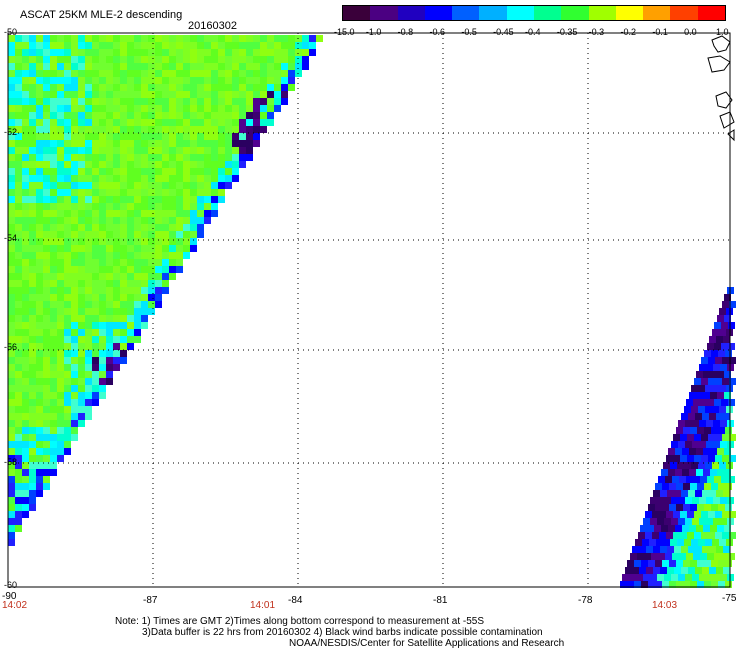 This screenshot has height=650, width=740. I want to click on lat-label: -54, so click(11, 238).